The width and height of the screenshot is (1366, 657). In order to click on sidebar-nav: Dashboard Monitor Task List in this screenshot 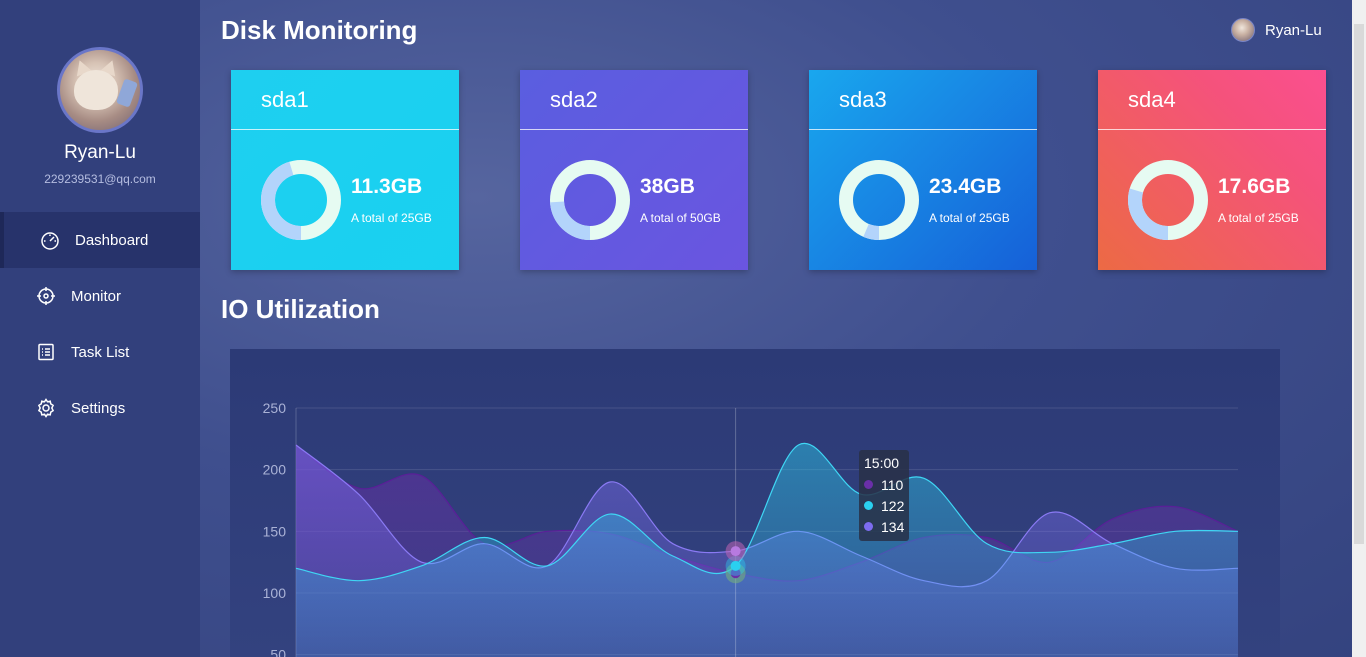, I will do `click(100, 324)`.